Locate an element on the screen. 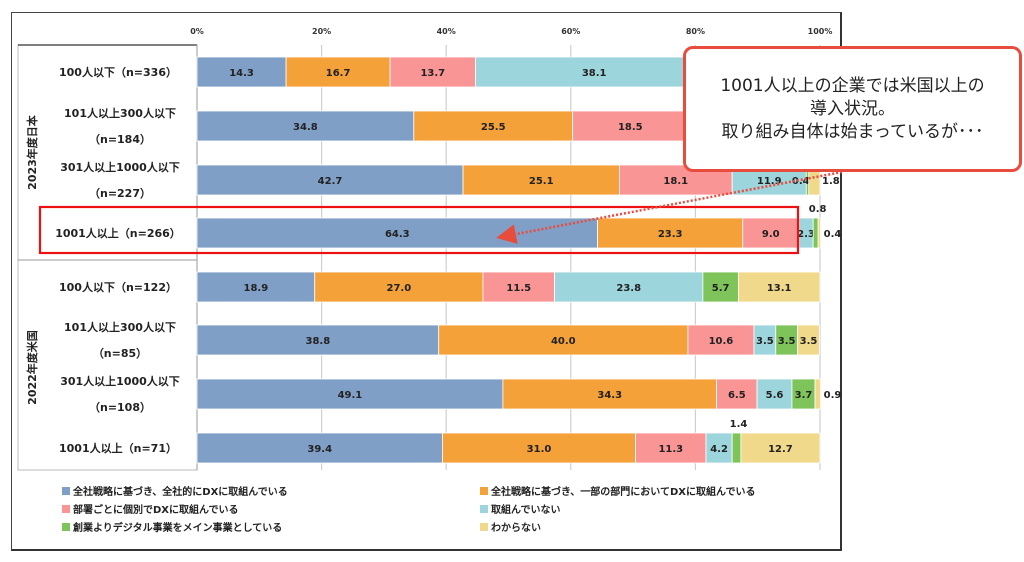  data-label: 42.7 is located at coordinates (330, 181).